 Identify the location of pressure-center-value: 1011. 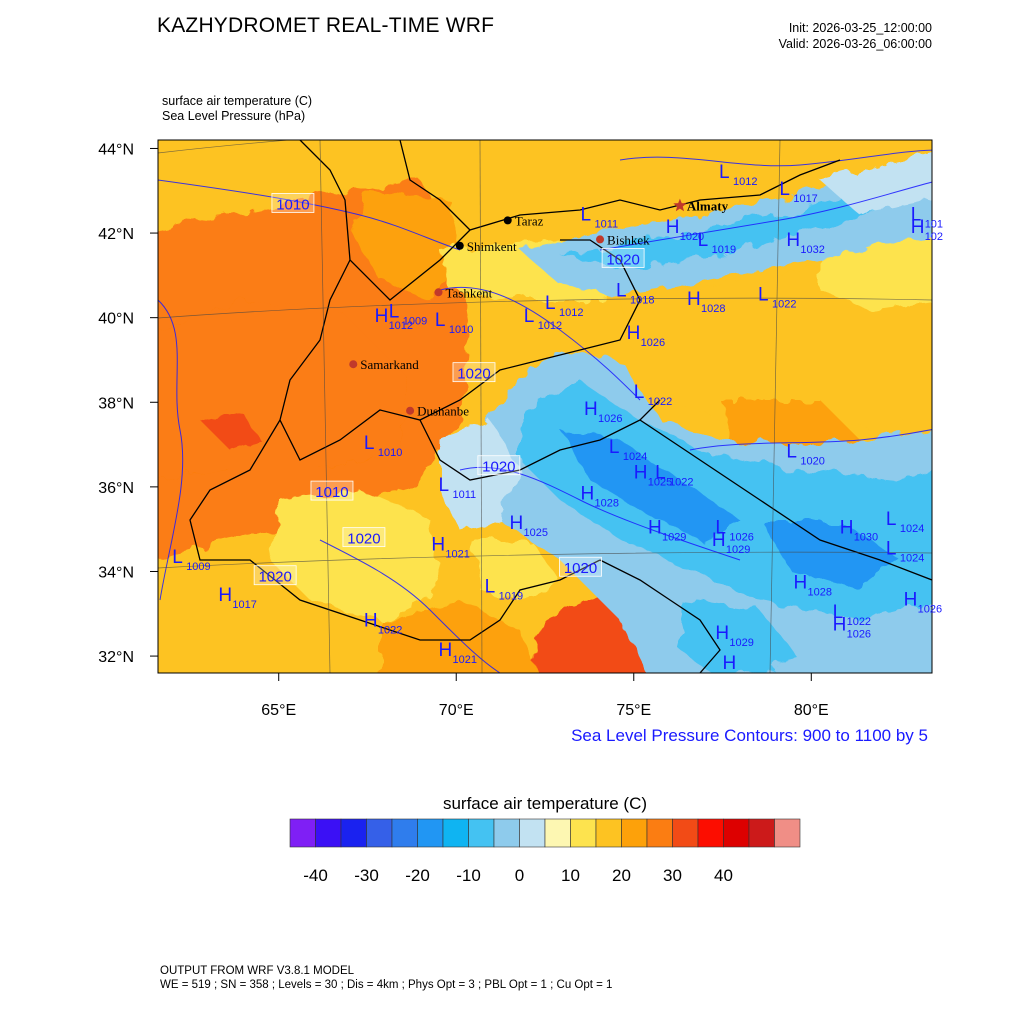
(607, 224).